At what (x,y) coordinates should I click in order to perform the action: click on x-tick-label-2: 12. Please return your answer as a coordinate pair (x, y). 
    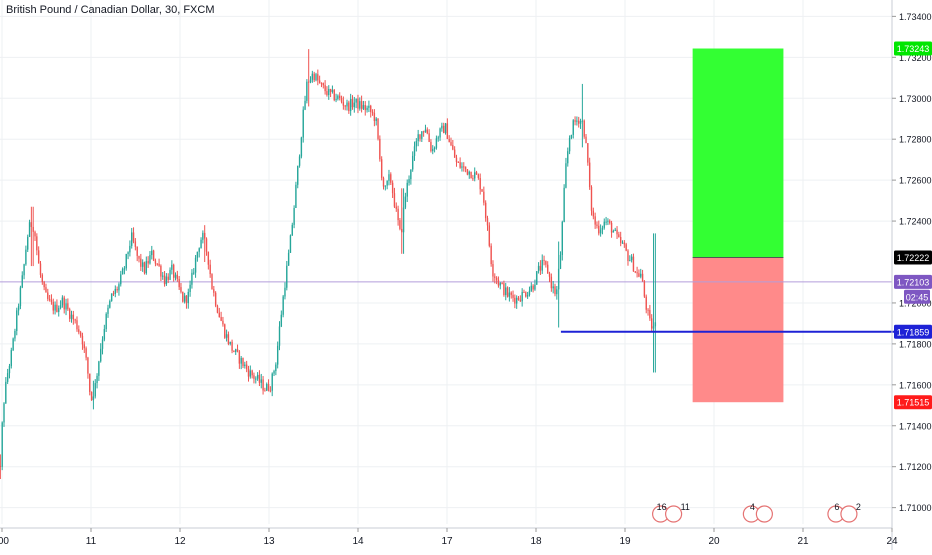
    Looking at the image, I should click on (180, 541).